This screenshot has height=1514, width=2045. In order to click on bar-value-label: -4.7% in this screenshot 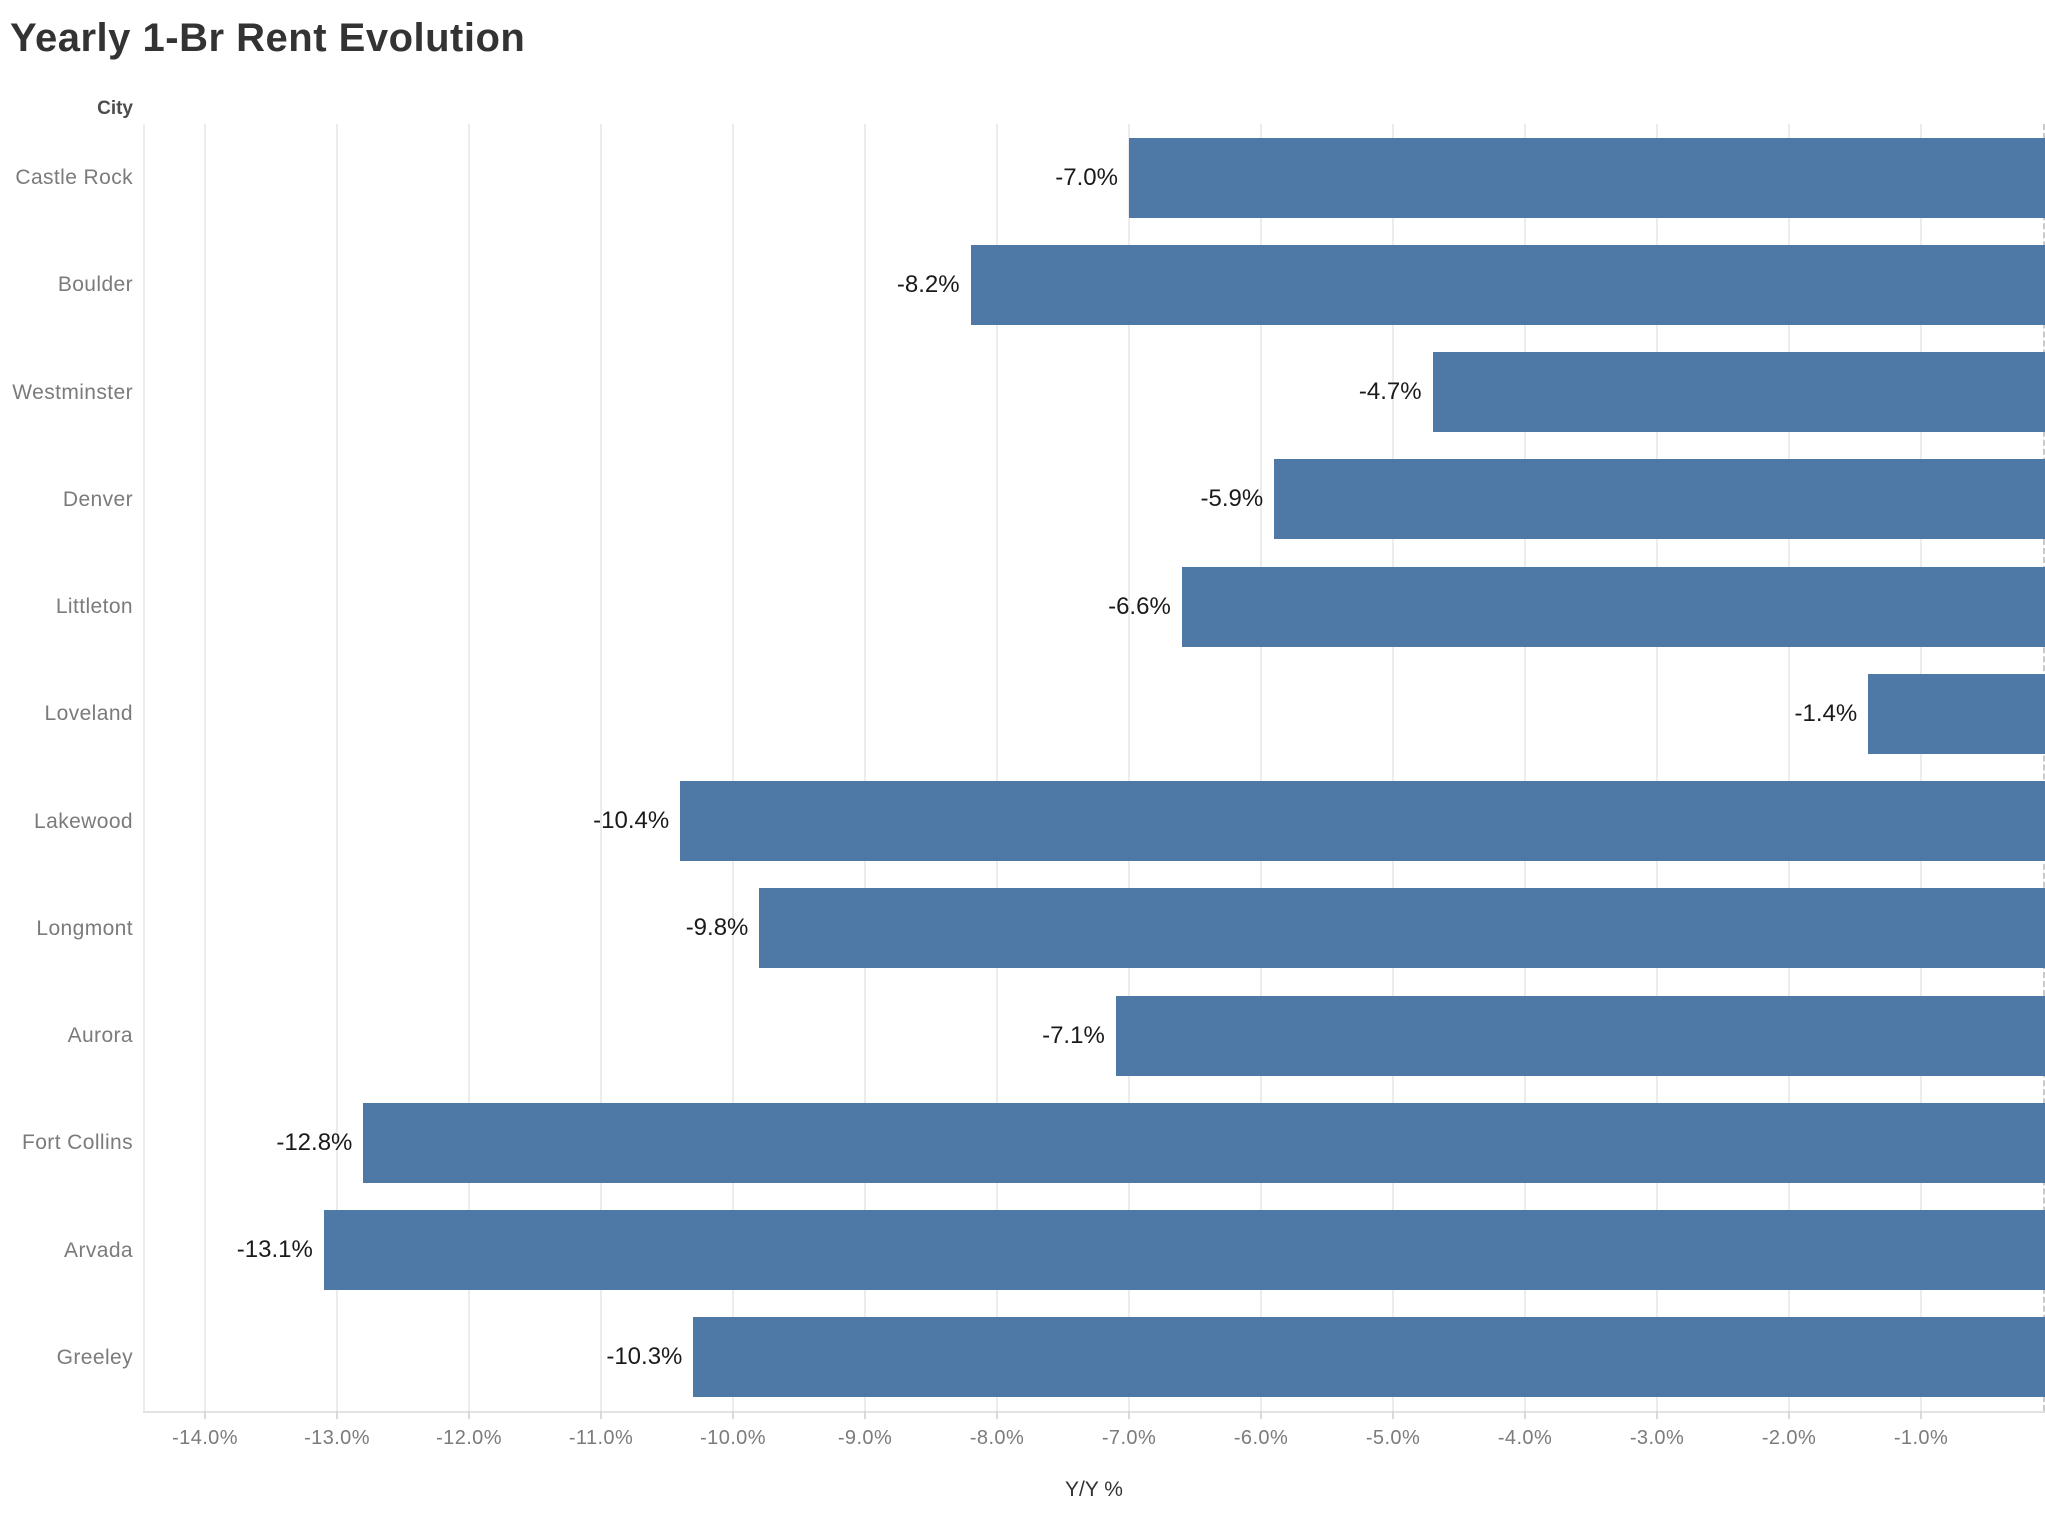, I will do `click(1390, 392)`.